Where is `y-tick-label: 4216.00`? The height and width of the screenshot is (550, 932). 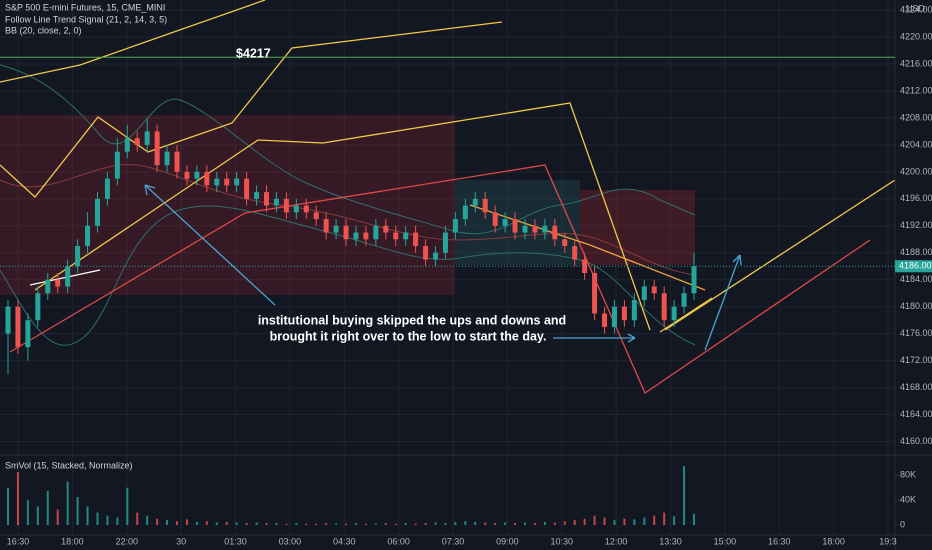
y-tick-label: 4216.00 is located at coordinates (916, 63).